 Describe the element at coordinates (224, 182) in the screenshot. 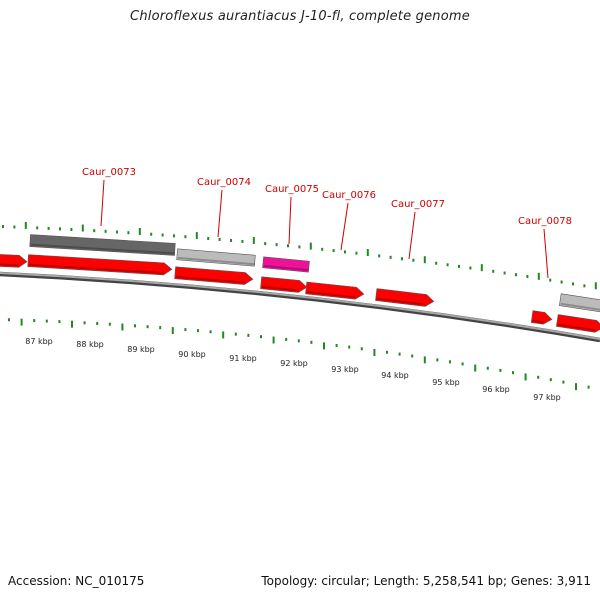

I see `gene-label: Caur_0074` at that location.